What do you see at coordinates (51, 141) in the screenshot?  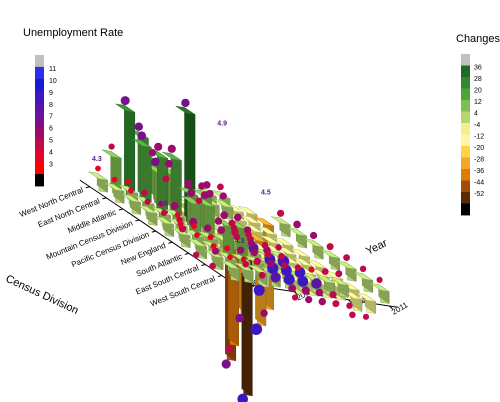 I see `scatter-colorbar-tick: 5` at bounding box center [51, 141].